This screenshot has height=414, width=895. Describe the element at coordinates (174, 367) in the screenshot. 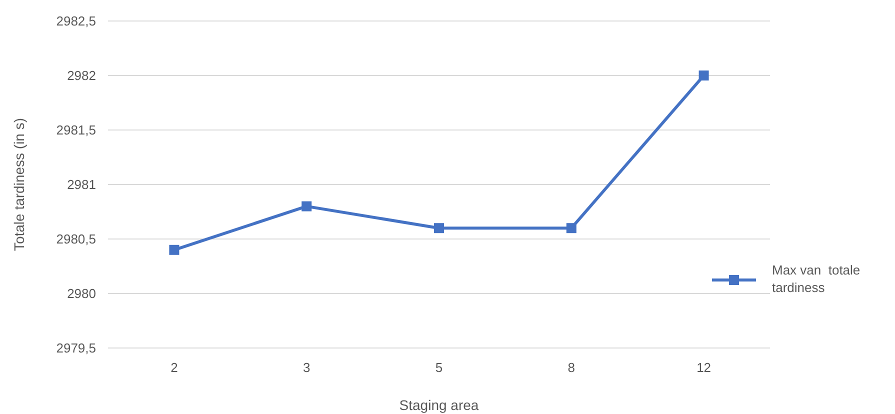

I see `x-tick-label: 2` at that location.